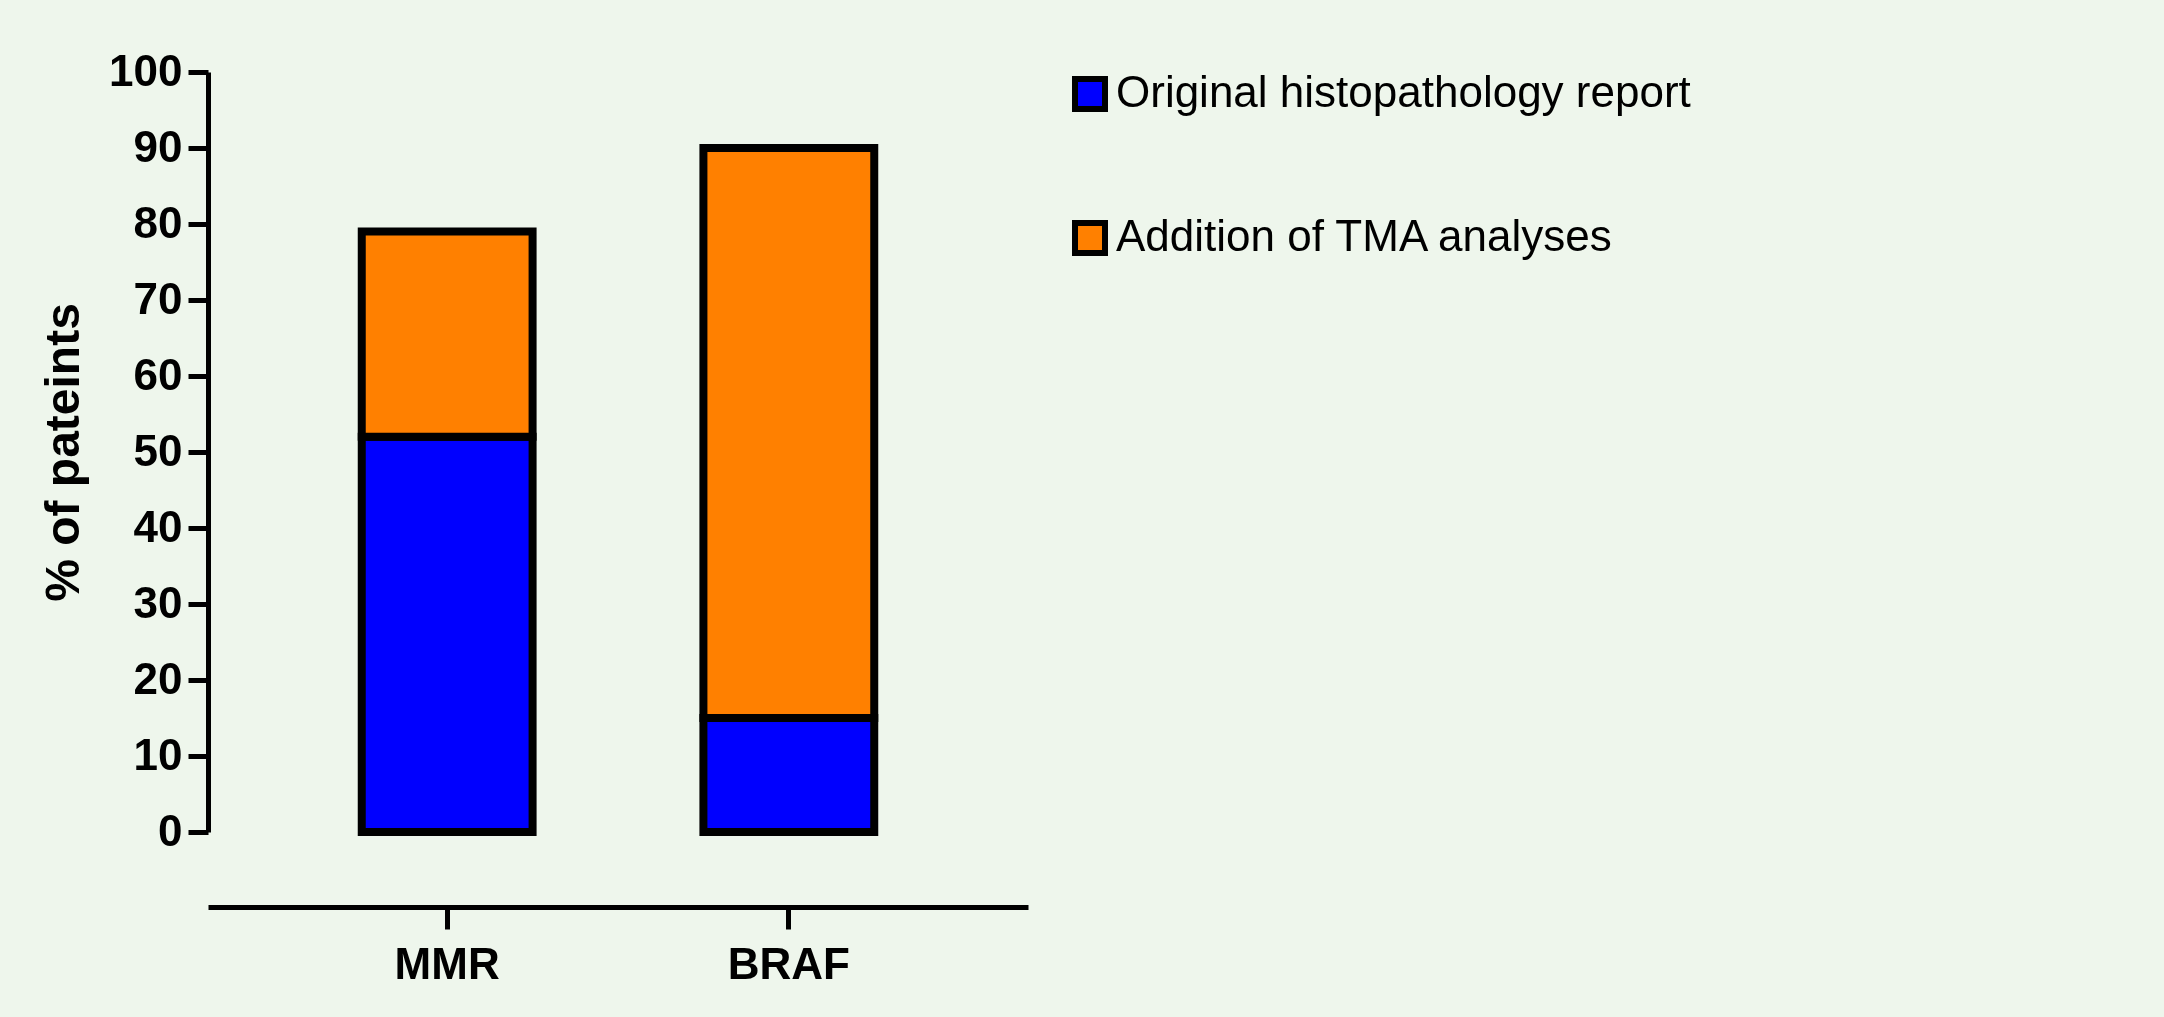 The image size is (2164, 1017). Describe the element at coordinates (158, 374) in the screenshot. I see `y-tick-label: 60` at that location.